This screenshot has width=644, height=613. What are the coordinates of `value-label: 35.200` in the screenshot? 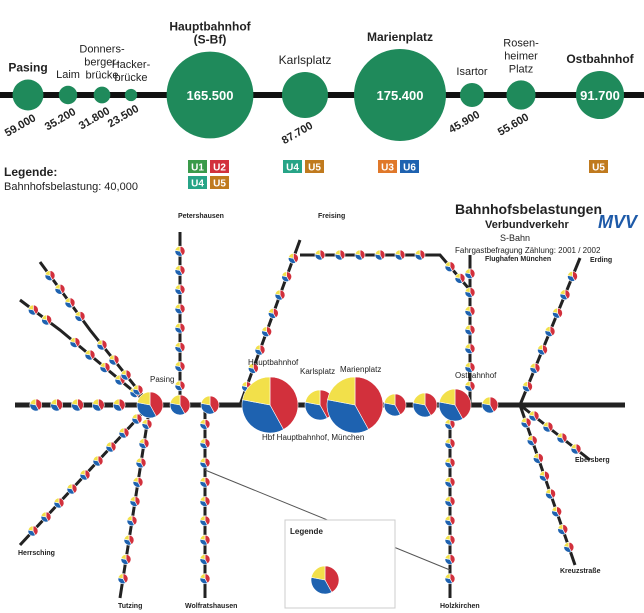 It's located at (60, 119).